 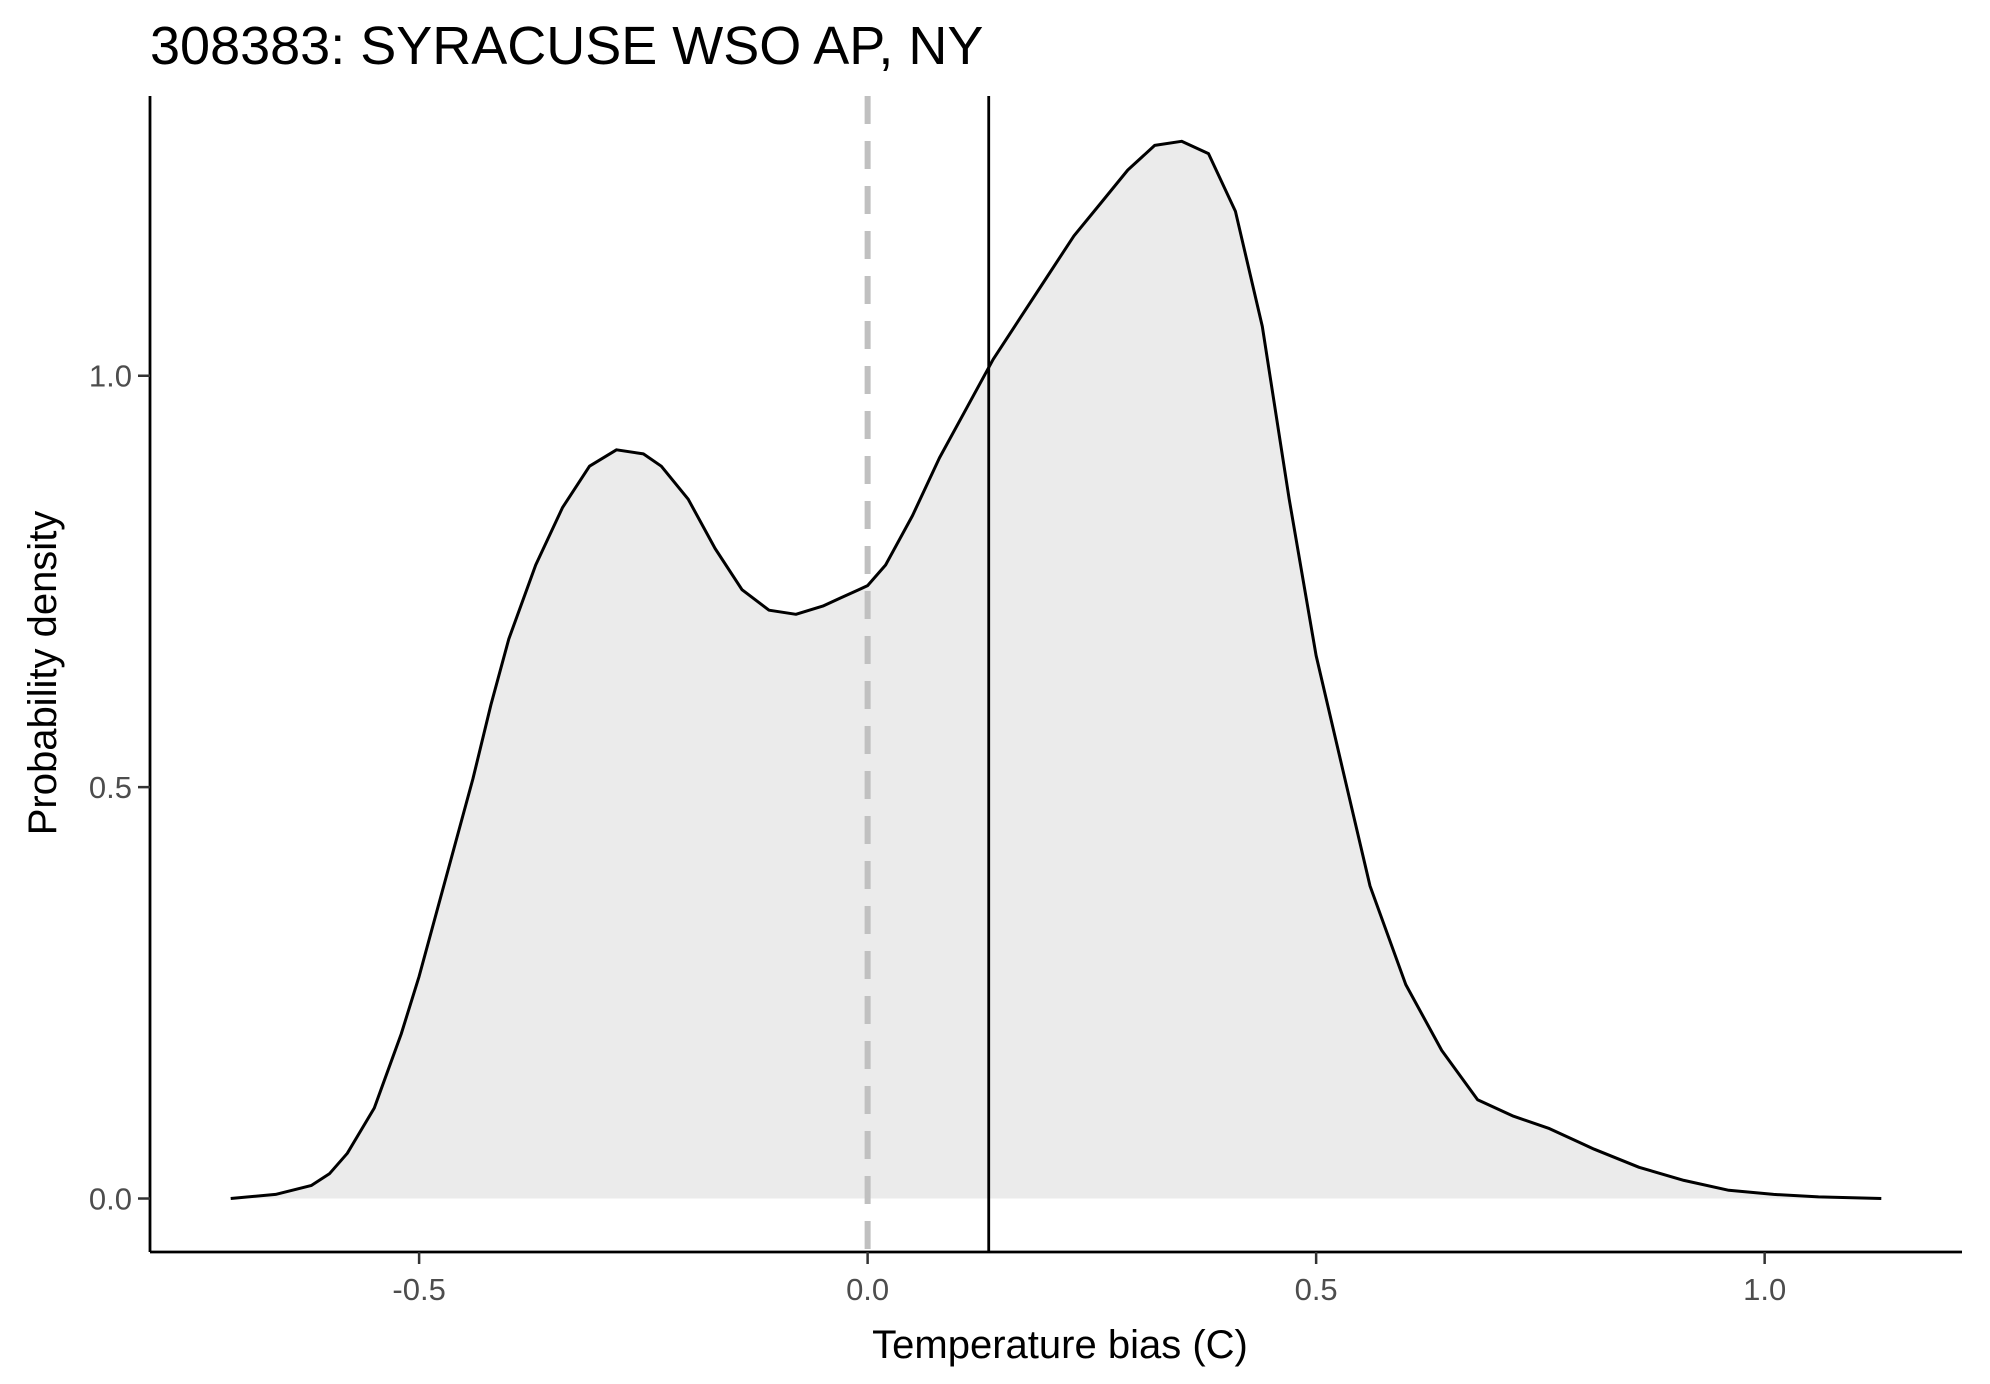 What do you see at coordinates (110, 376) in the screenshot?
I see `y-tick-label: 1.0` at bounding box center [110, 376].